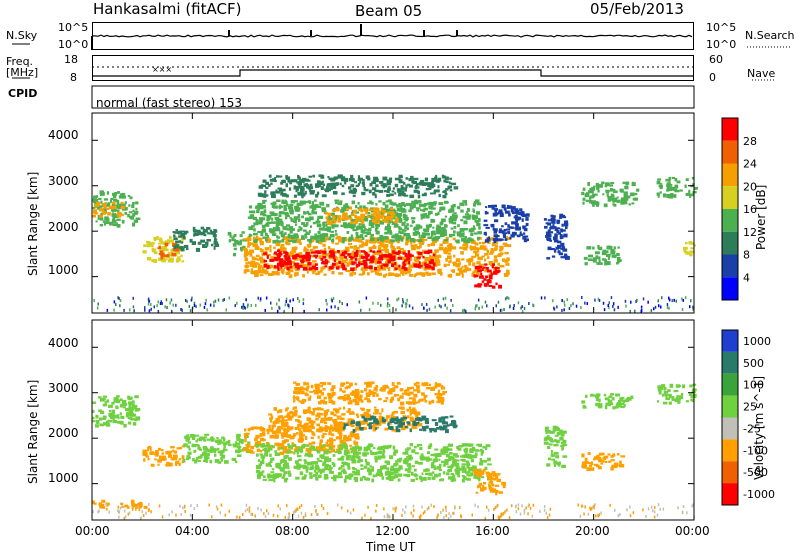 Image resolution: width=800 pixels, height=554 pixels. What do you see at coordinates (393, 511) in the screenshot?
I see `velocity-ground-speckle` at bounding box center [393, 511].